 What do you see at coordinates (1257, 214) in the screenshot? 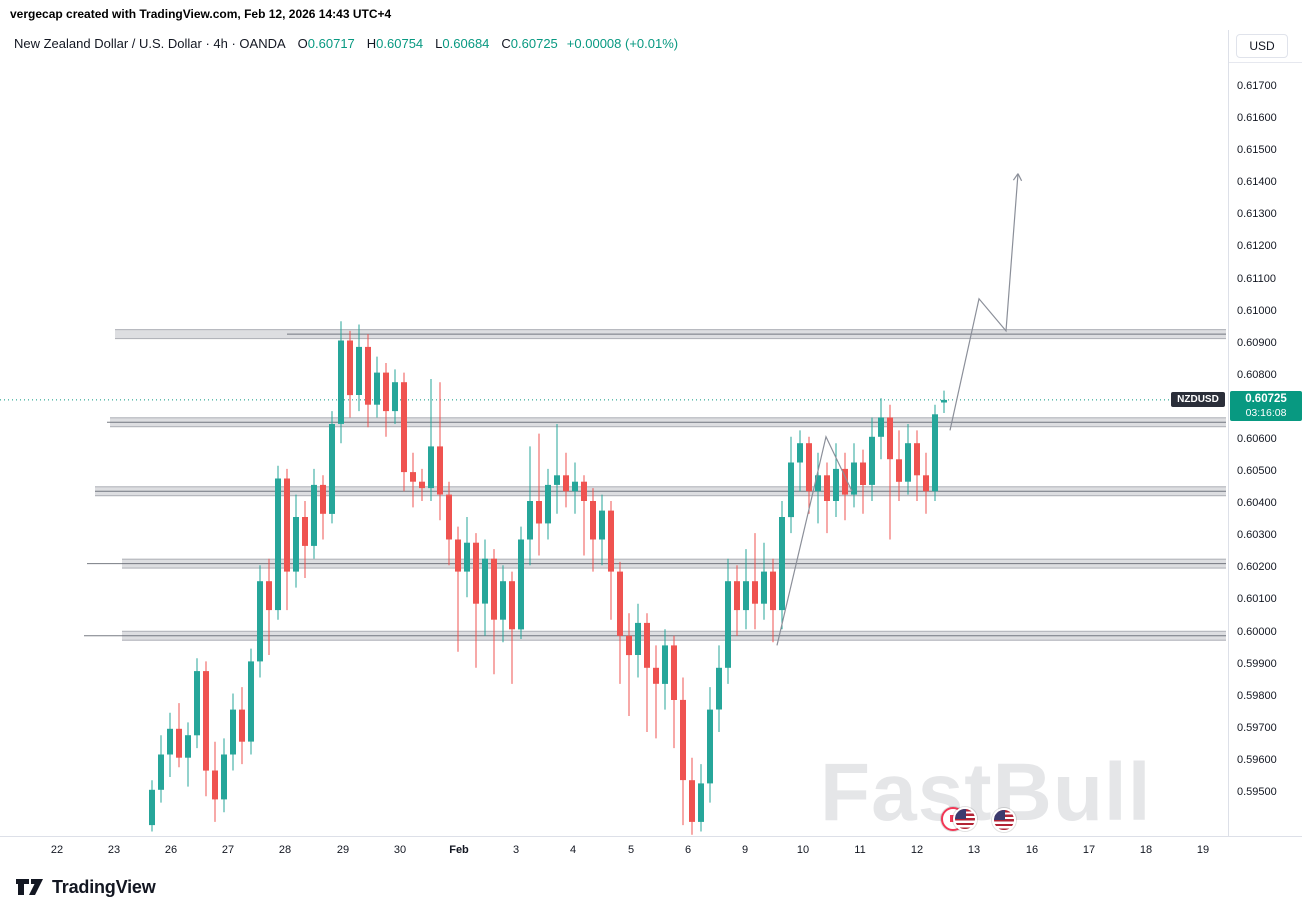
I see `price-axis-label: 0.61300` at bounding box center [1257, 214].